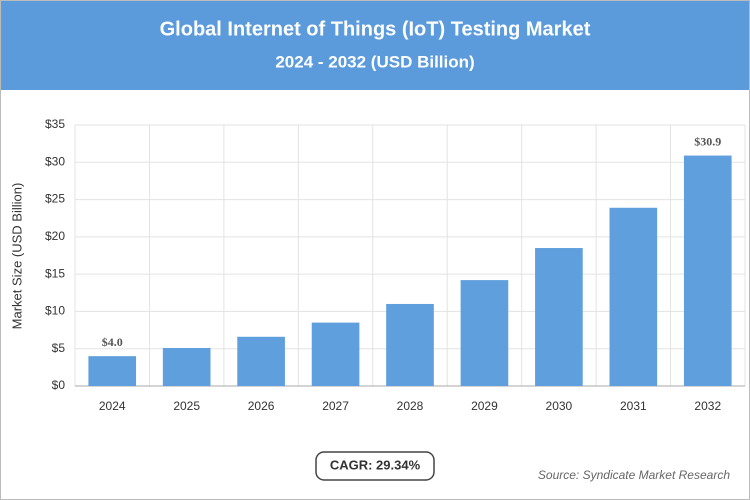  Describe the element at coordinates (707, 141) in the screenshot. I see `value-label: $30.9` at that location.